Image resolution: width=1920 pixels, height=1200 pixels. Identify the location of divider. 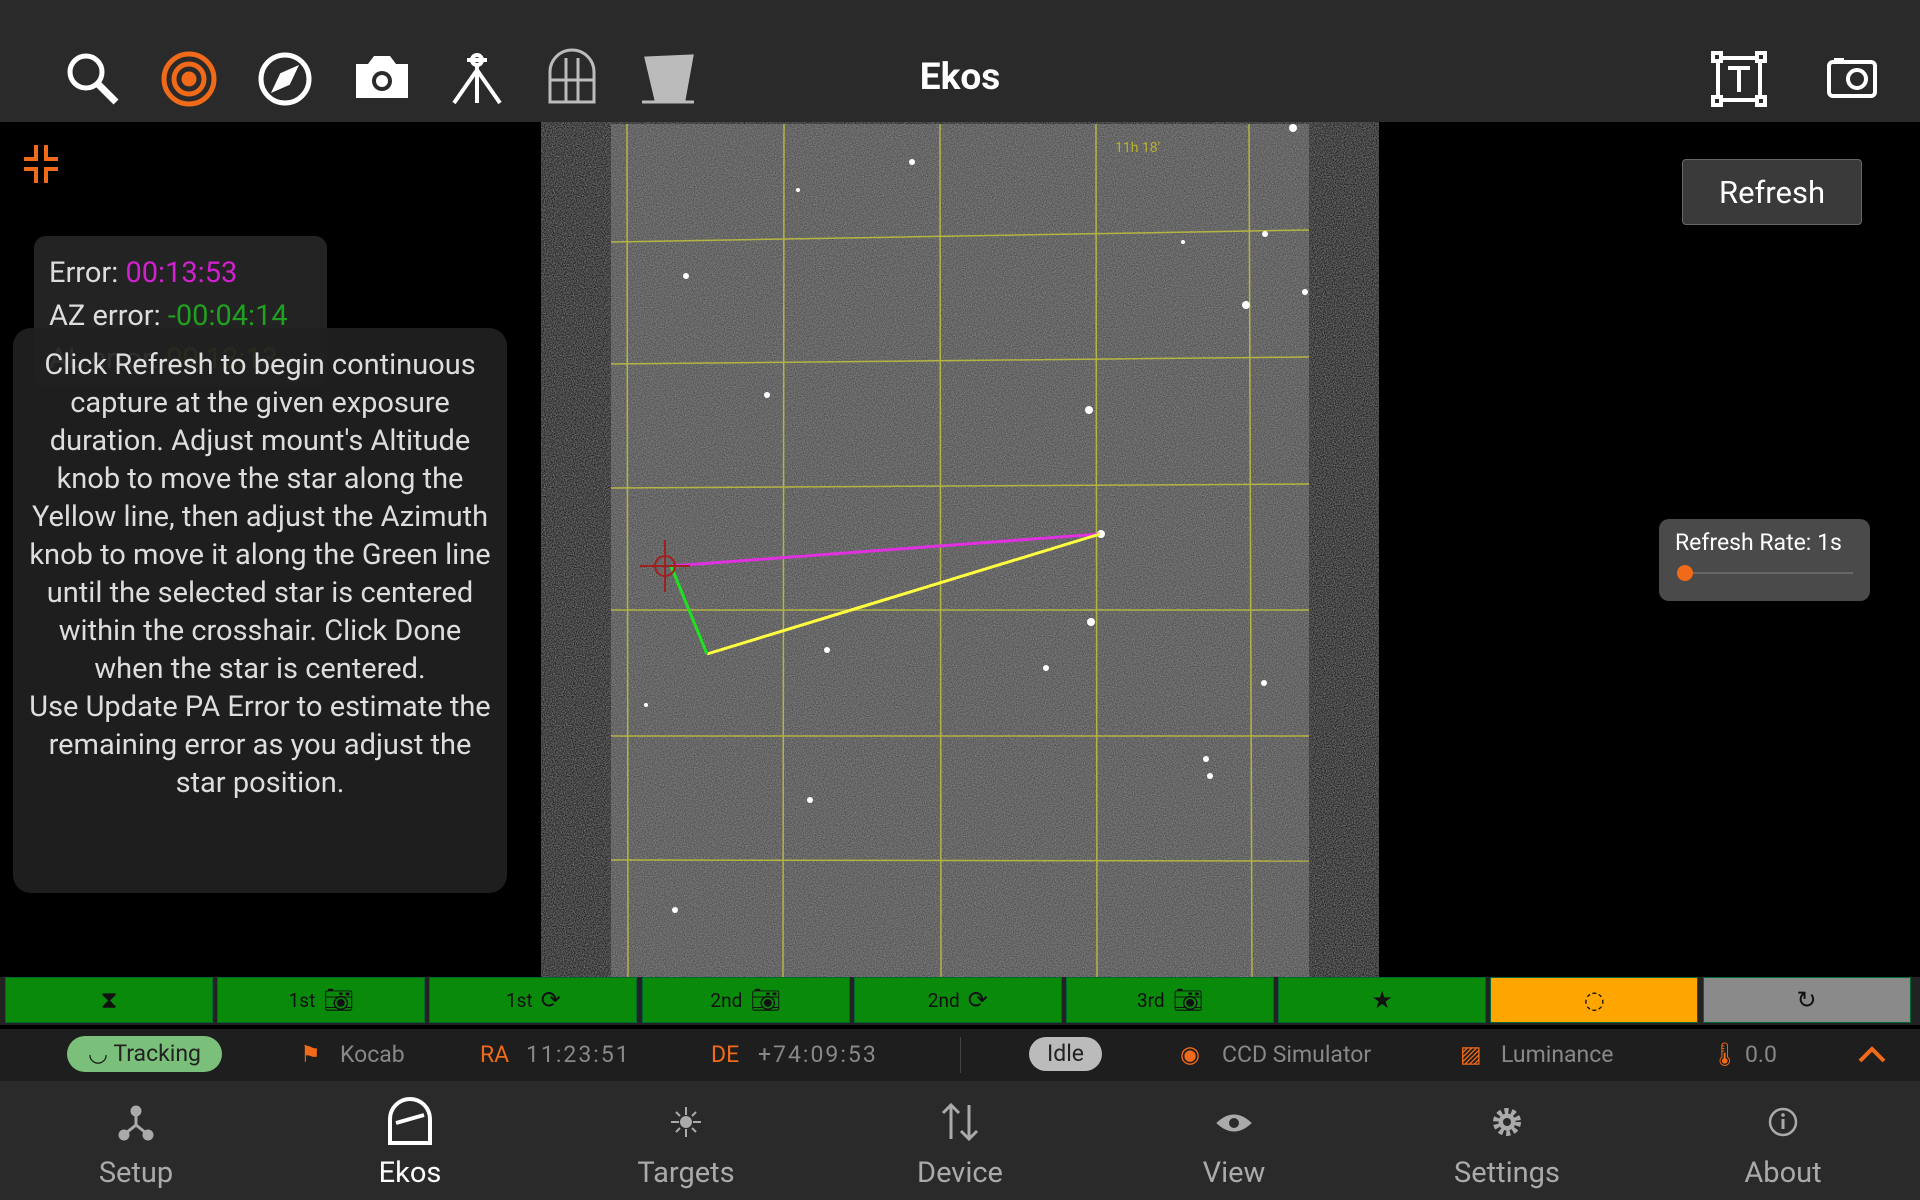
(960, 1055).